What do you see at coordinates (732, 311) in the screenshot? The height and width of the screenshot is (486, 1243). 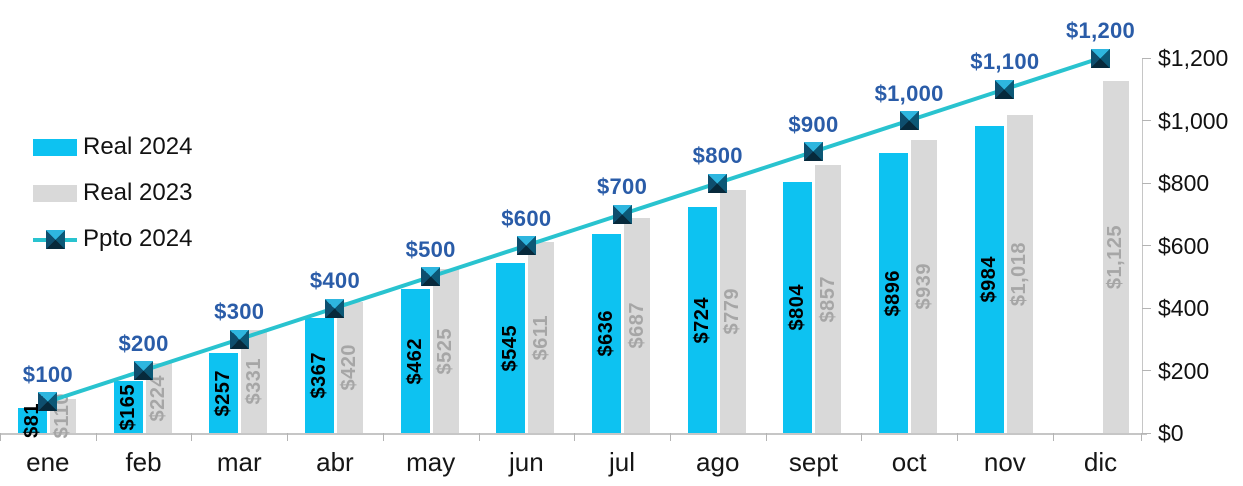 I see `bar-real-2023-ago` at bounding box center [732, 311].